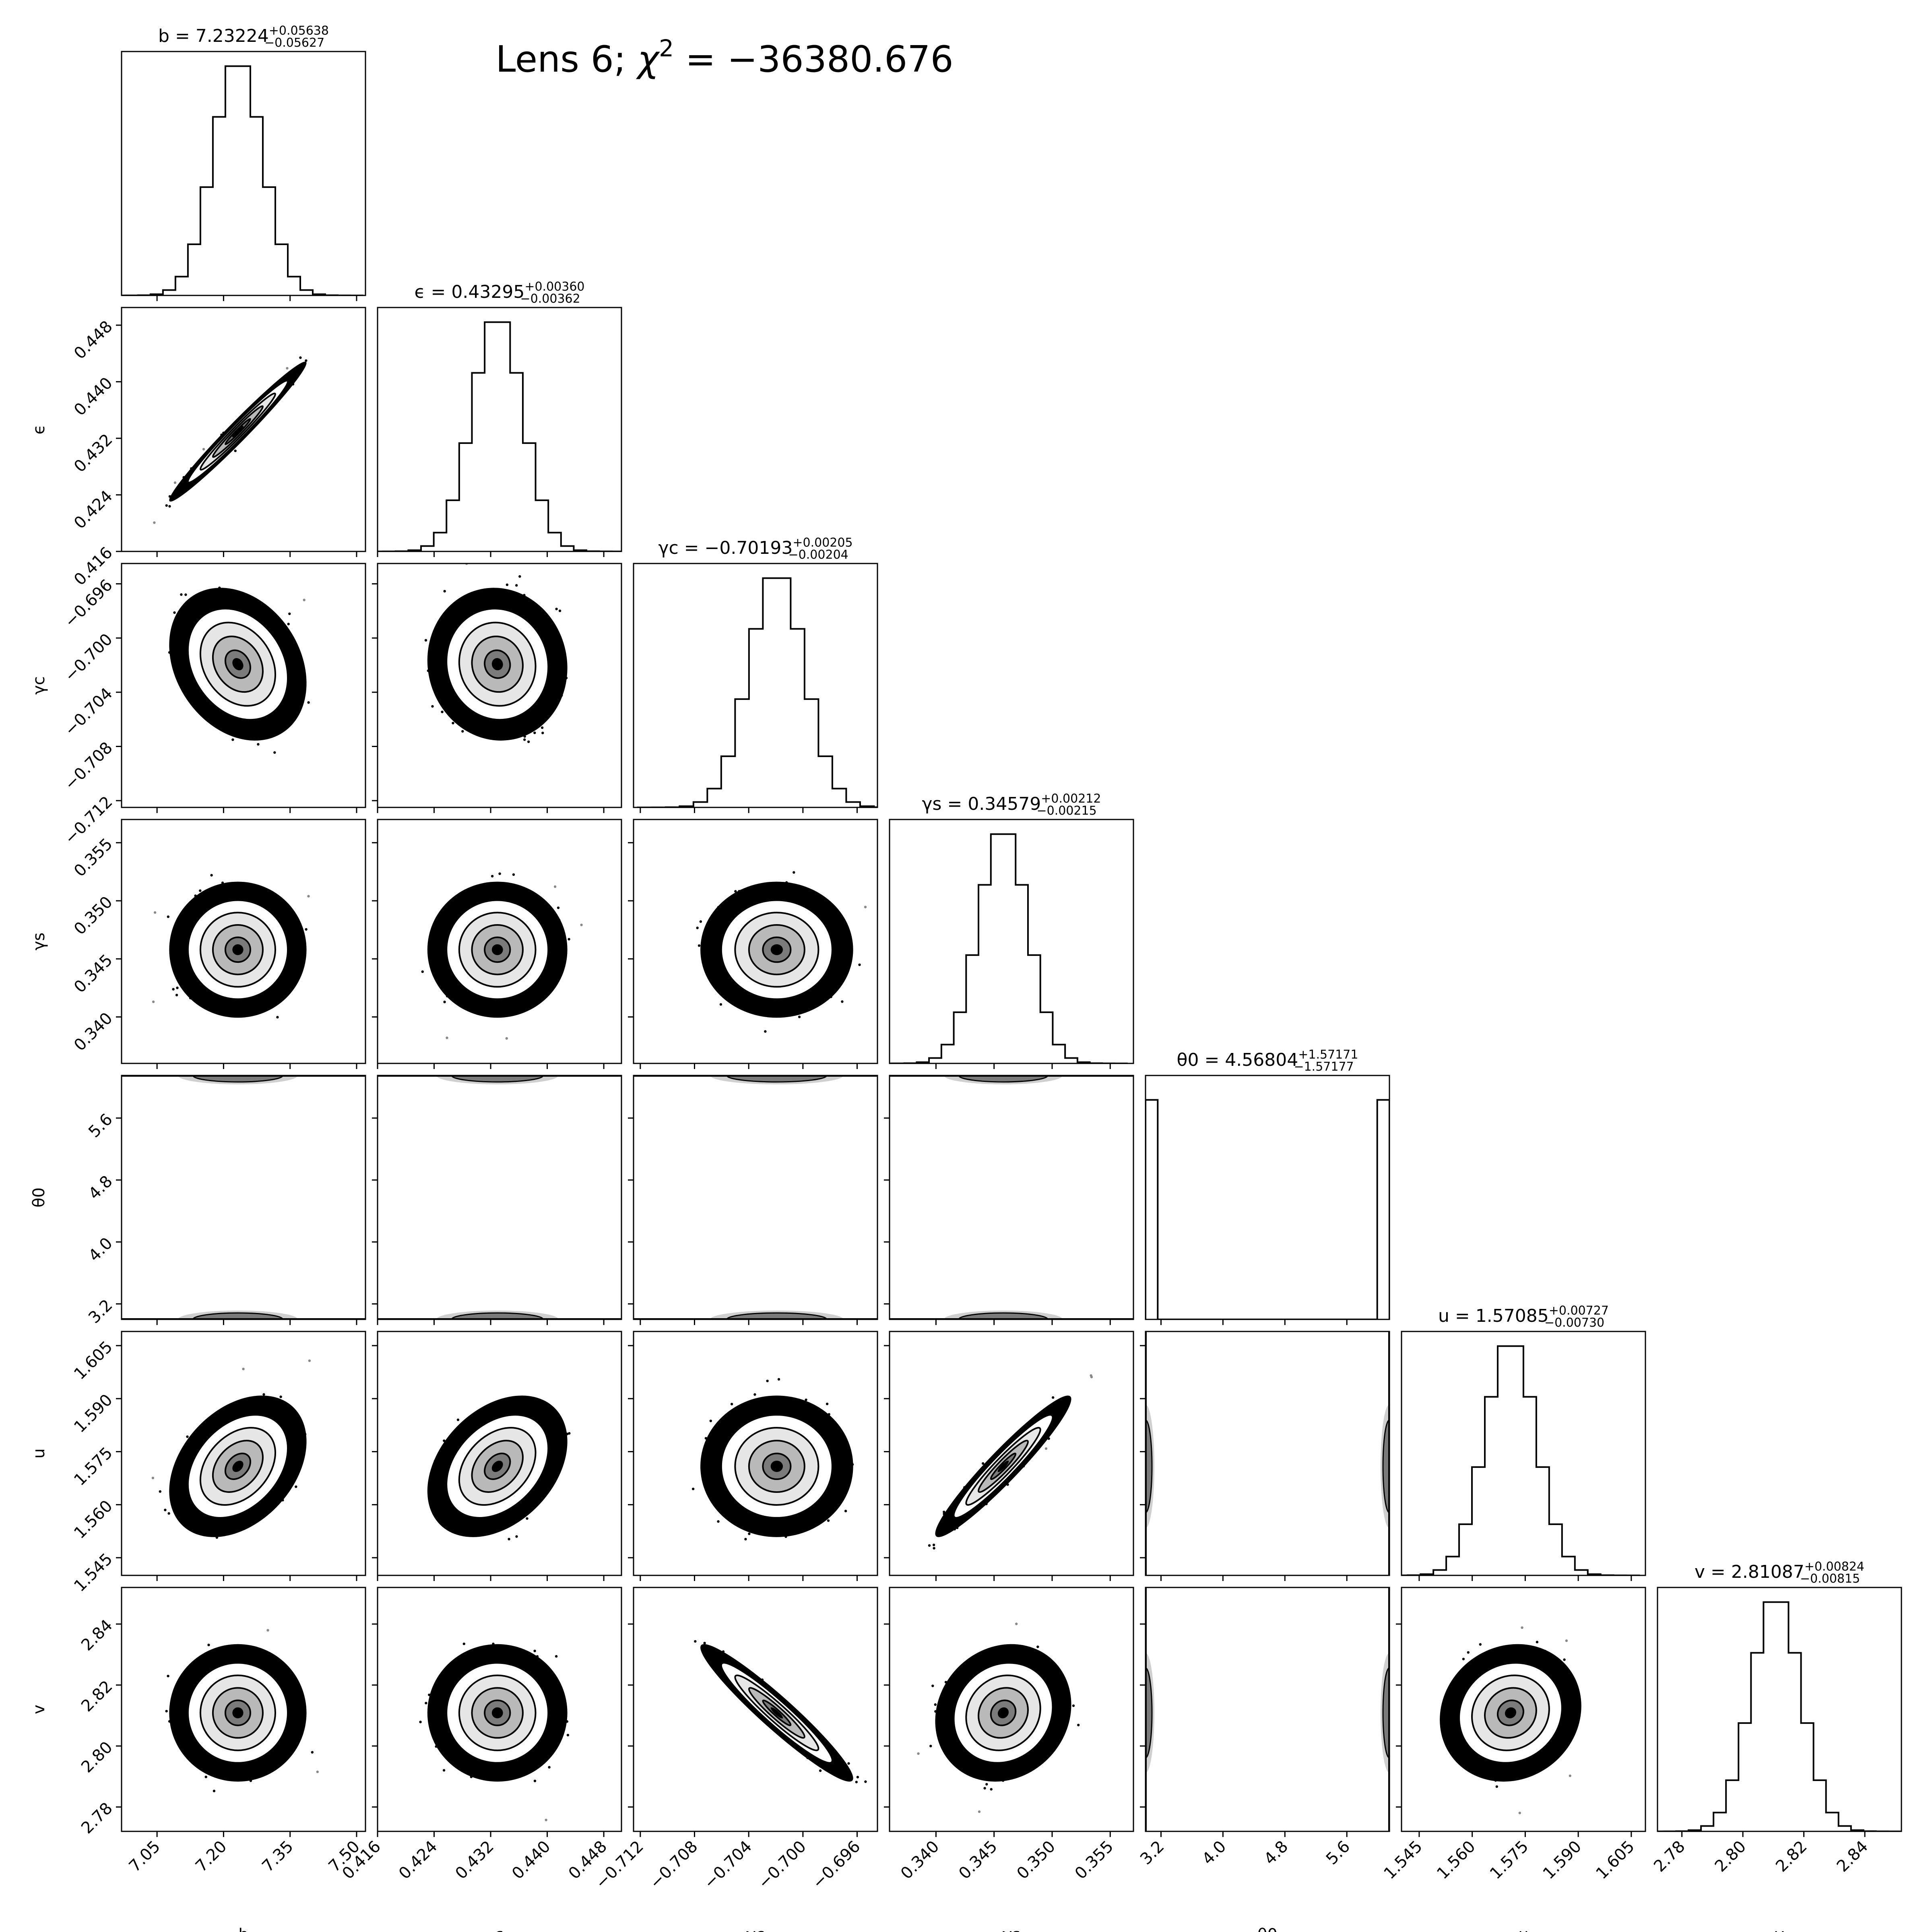 The height and width of the screenshot is (1932, 1932). What do you see at coordinates (736, 548) in the screenshot?
I see `title-median: = −0.70193` at bounding box center [736, 548].